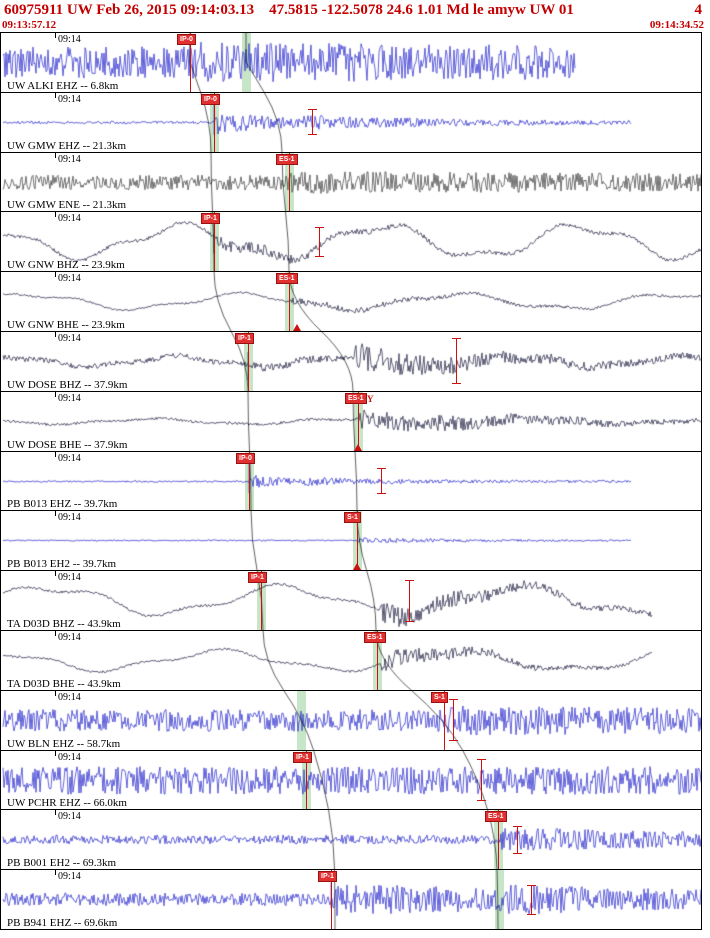 This screenshot has width=710, height=938. Describe the element at coordinates (62, 863) in the screenshot. I see `station-label: PB B001 EH2 -- 69.3km` at that location.